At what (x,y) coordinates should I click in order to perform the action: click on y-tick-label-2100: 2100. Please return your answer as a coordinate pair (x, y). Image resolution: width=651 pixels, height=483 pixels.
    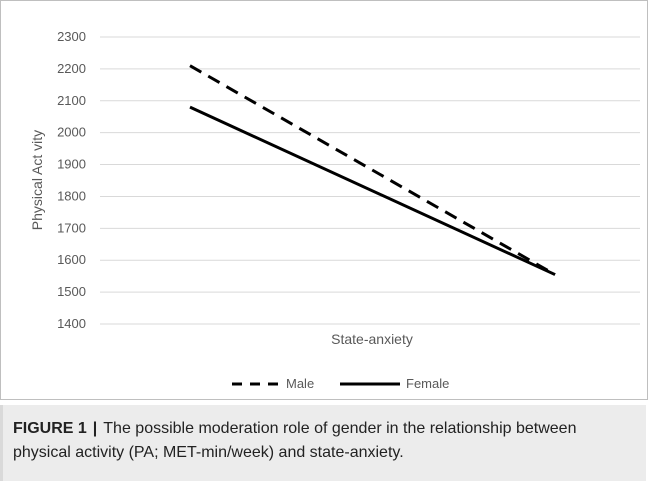
    Looking at the image, I should click on (71, 100).